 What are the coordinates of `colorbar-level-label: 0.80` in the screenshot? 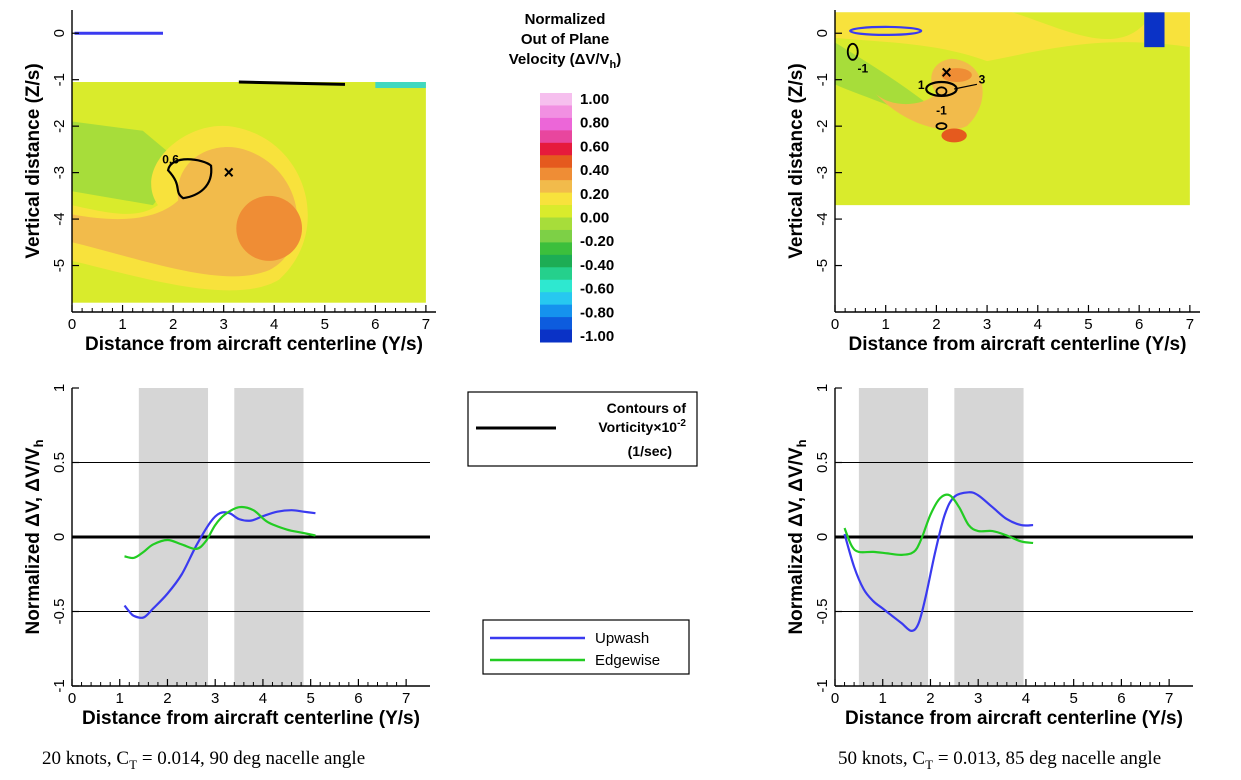 It's located at (594, 123).